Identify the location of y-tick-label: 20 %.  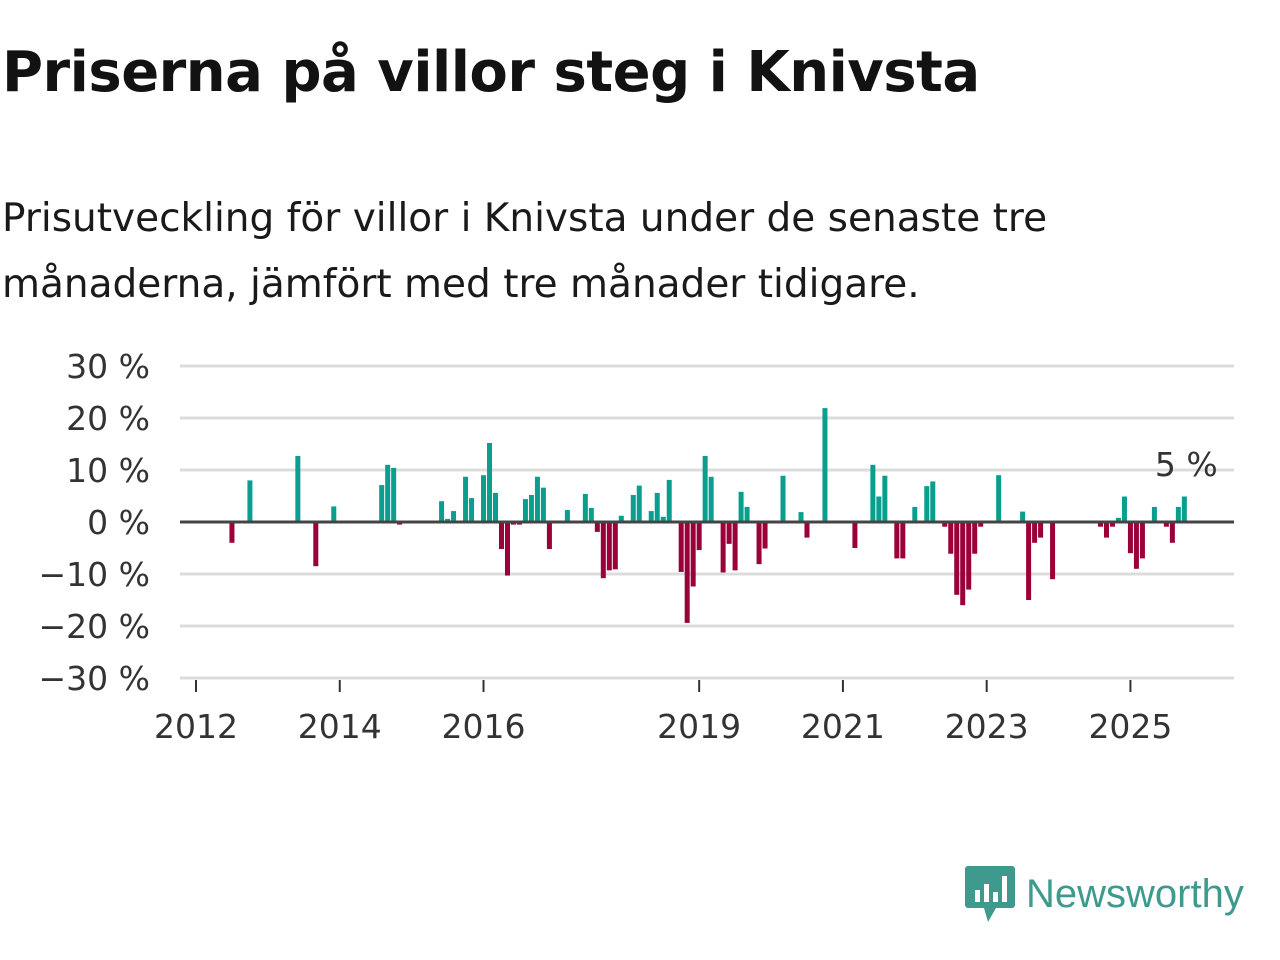
(108, 418).